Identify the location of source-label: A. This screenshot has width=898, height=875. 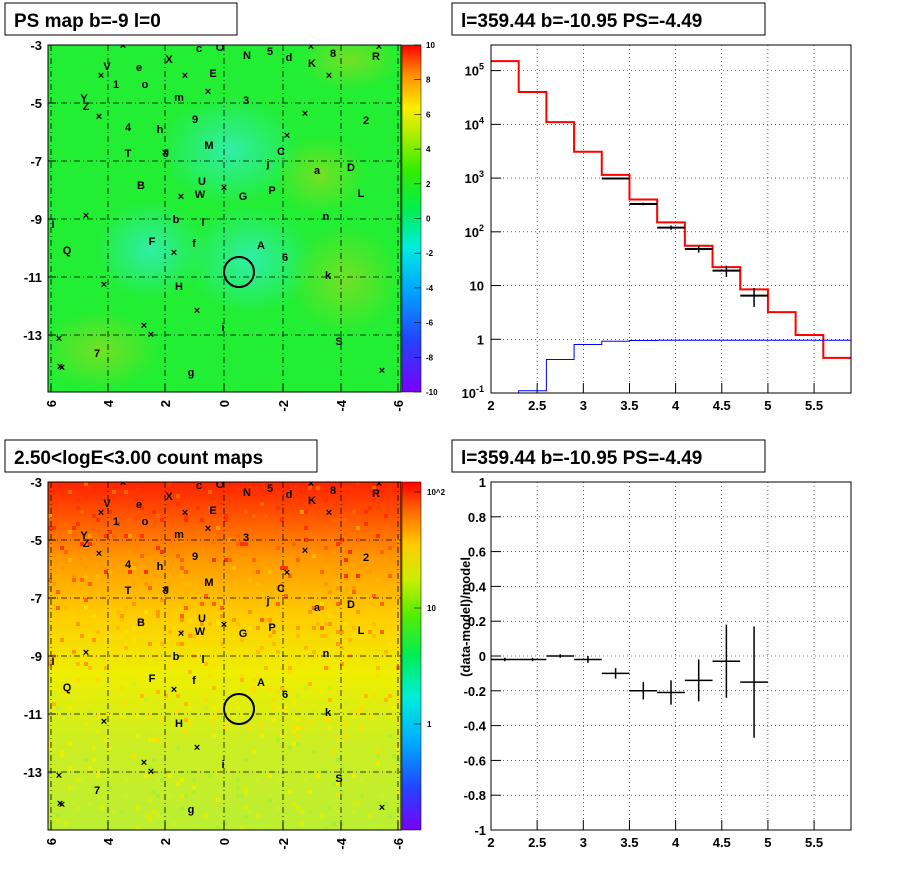
(261, 683).